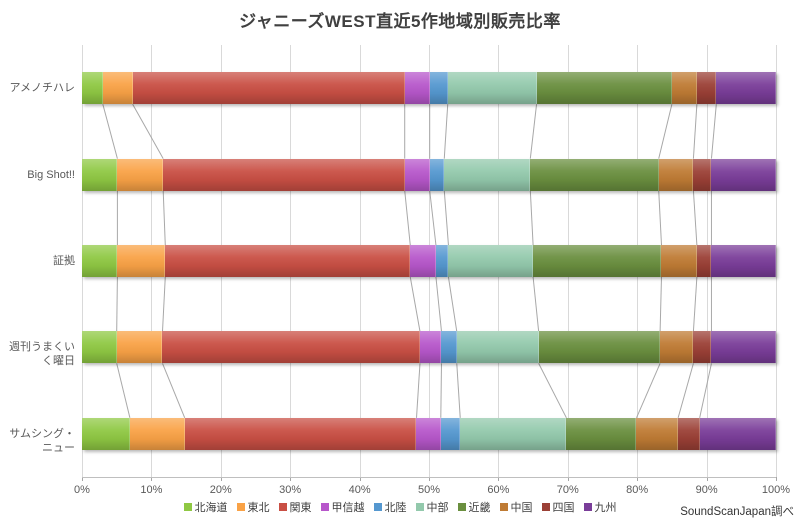  What do you see at coordinates (432, 507) in the screenshot?
I see `legend-item-中部: 中部` at bounding box center [432, 507].